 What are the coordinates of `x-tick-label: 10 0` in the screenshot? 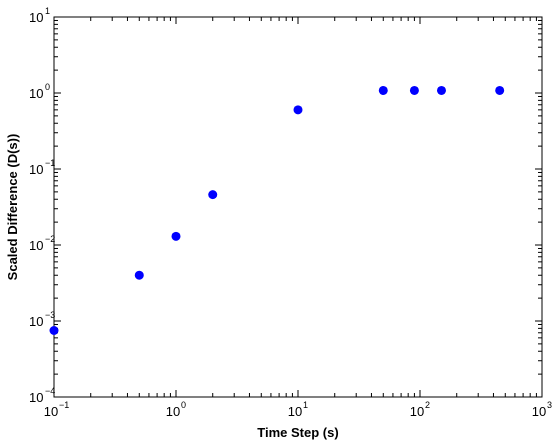 It's located at (176, 409).